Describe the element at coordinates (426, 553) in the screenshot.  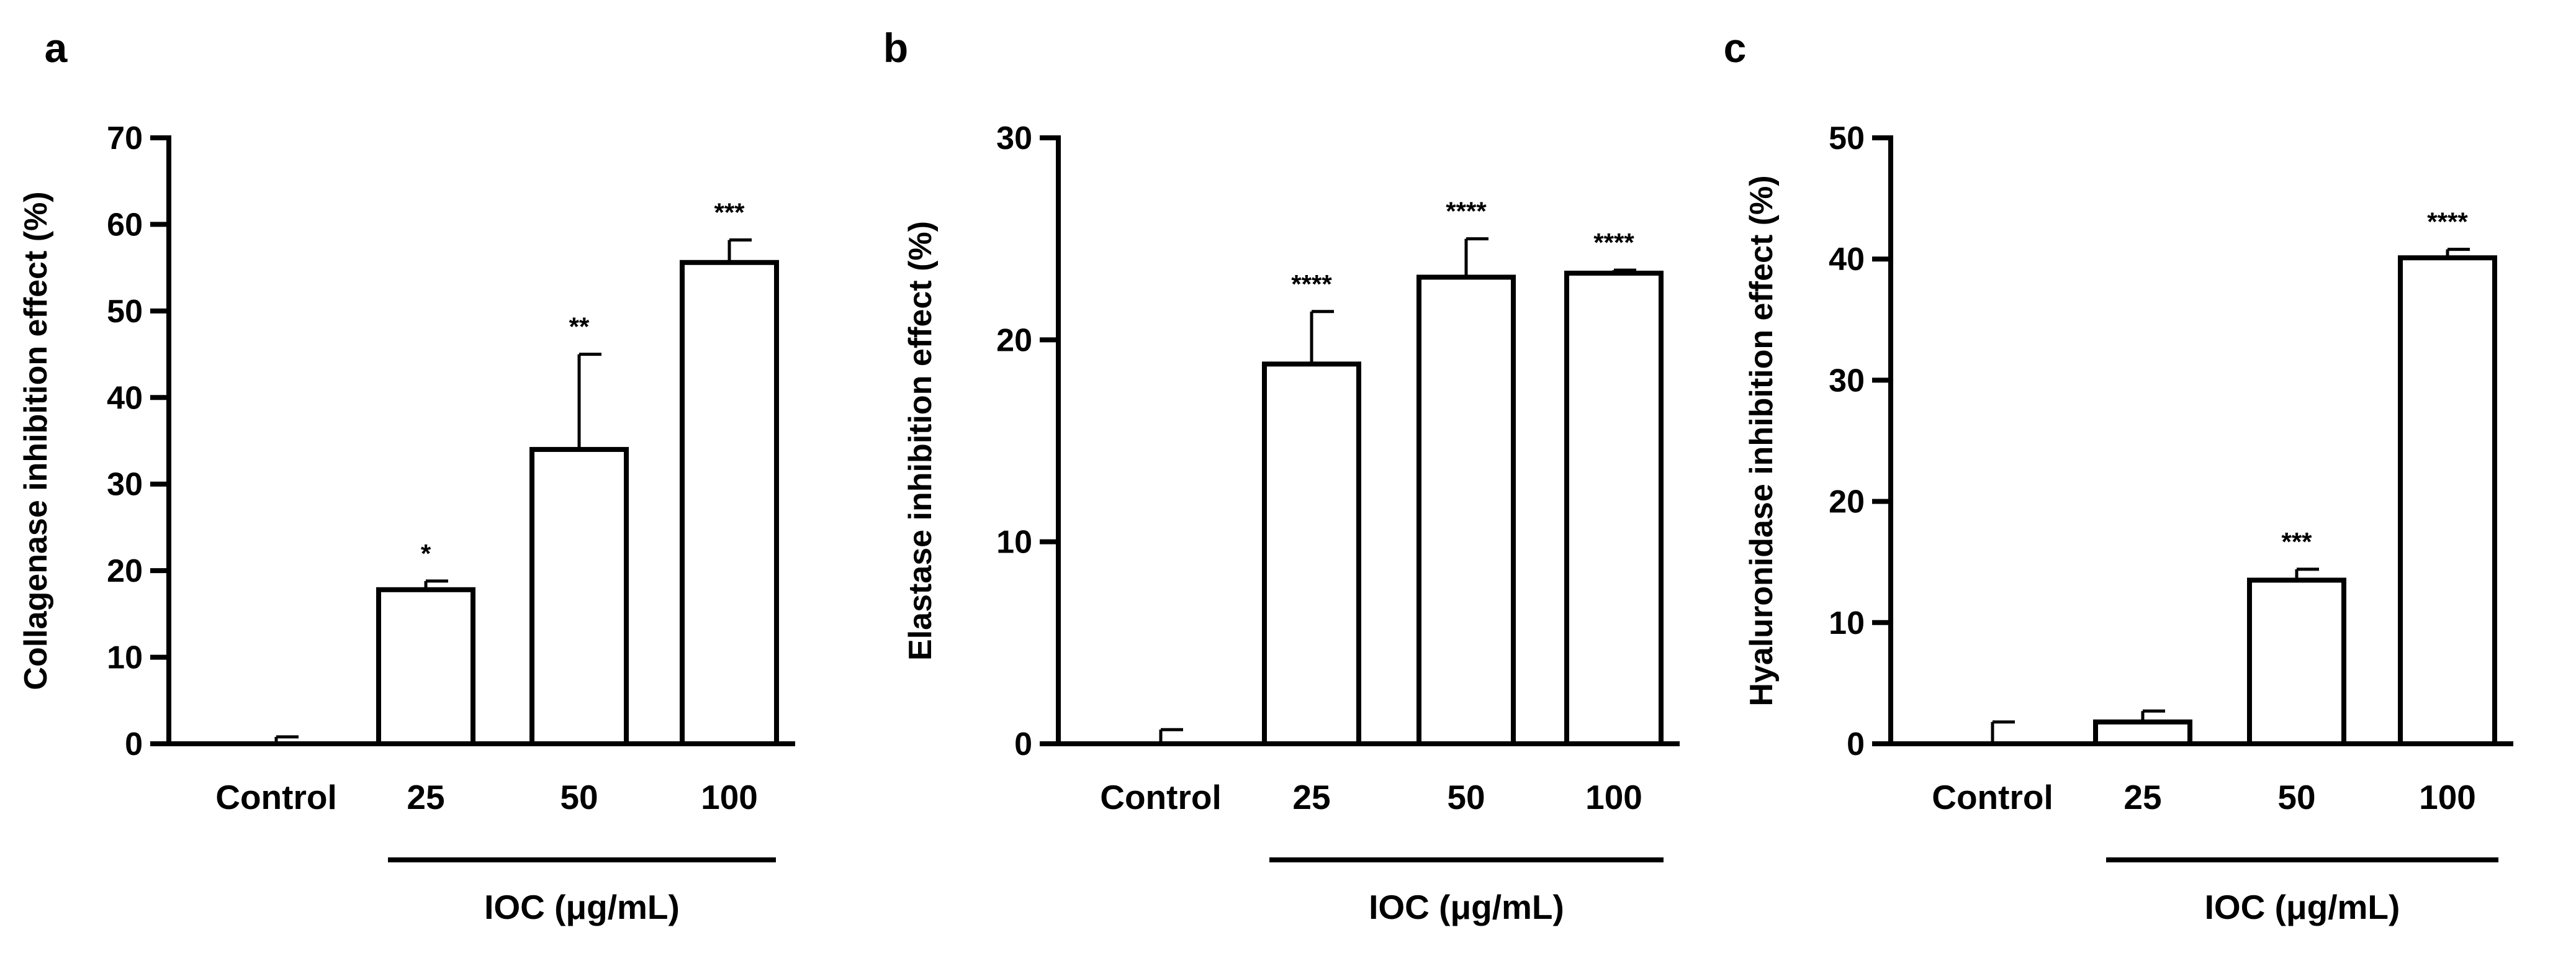
I see `significance-label: *` at that location.